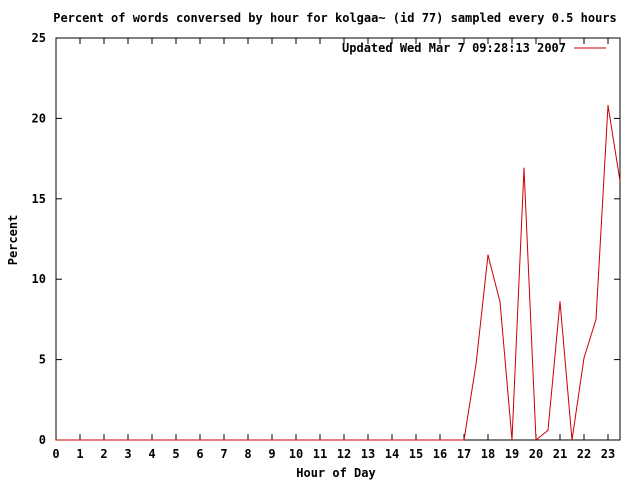 The height and width of the screenshot is (480, 640). Describe the element at coordinates (42, 440) in the screenshot. I see `y-tick-label: 0` at that location.